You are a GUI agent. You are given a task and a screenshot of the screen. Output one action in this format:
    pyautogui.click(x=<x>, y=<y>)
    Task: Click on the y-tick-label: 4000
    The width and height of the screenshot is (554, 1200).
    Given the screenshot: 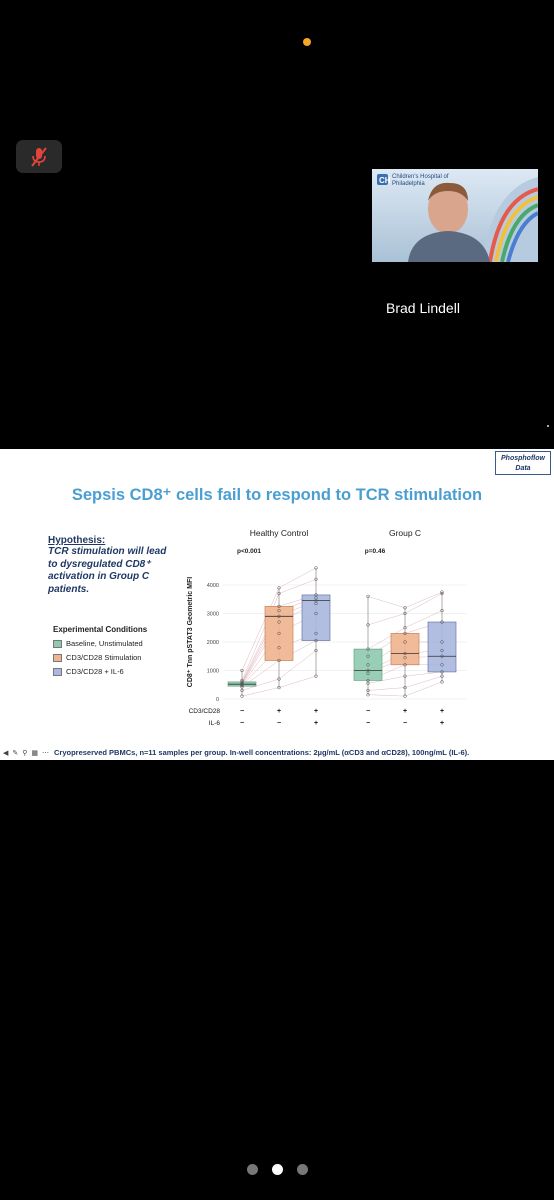 What is the action you would take?
    pyautogui.click(x=213, y=586)
    